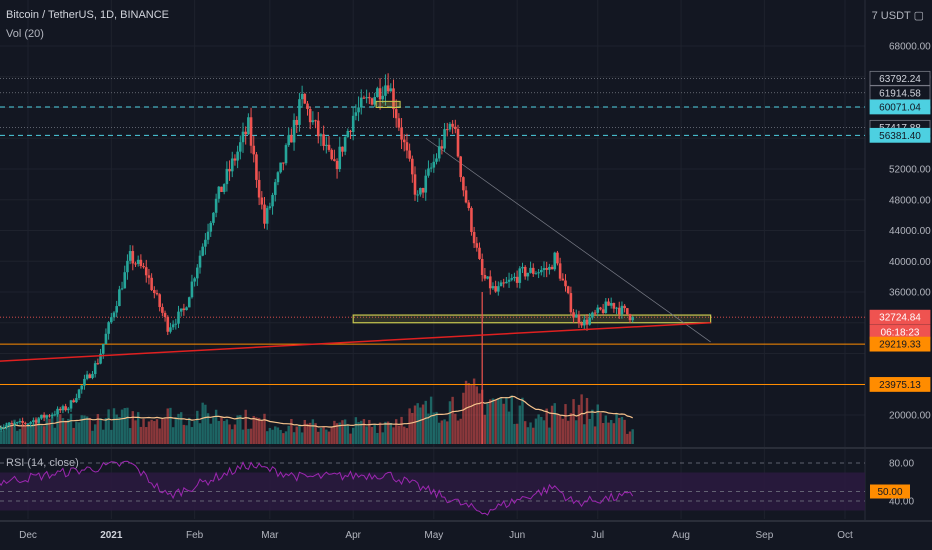  Describe the element at coordinates (764, 535) in the screenshot. I see `time-tick-label: Sep` at that location.